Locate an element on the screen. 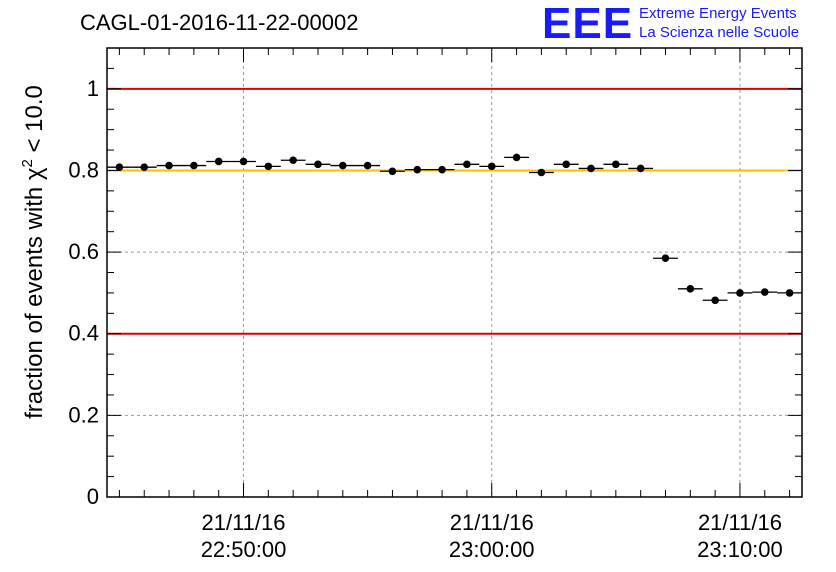 The width and height of the screenshot is (836, 572). y-axis-label-superscript: 2 is located at coordinates (27, 163).